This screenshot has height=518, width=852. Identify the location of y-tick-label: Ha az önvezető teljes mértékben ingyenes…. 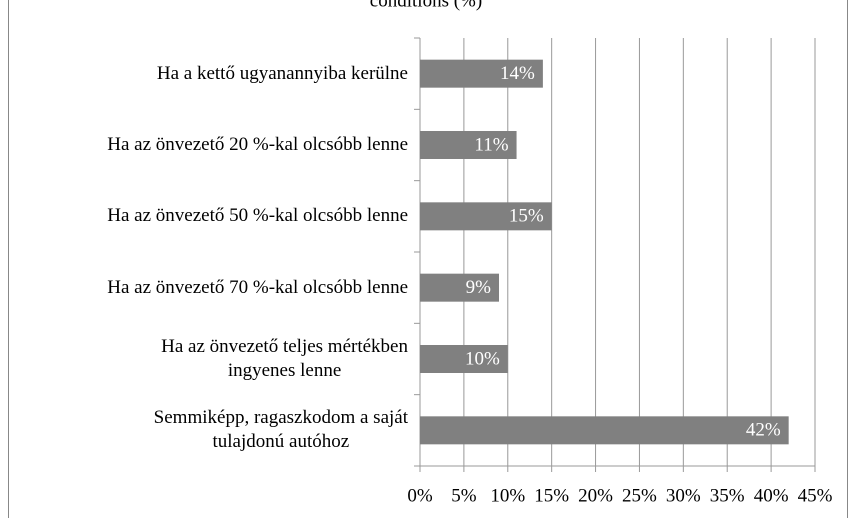
(284, 358).